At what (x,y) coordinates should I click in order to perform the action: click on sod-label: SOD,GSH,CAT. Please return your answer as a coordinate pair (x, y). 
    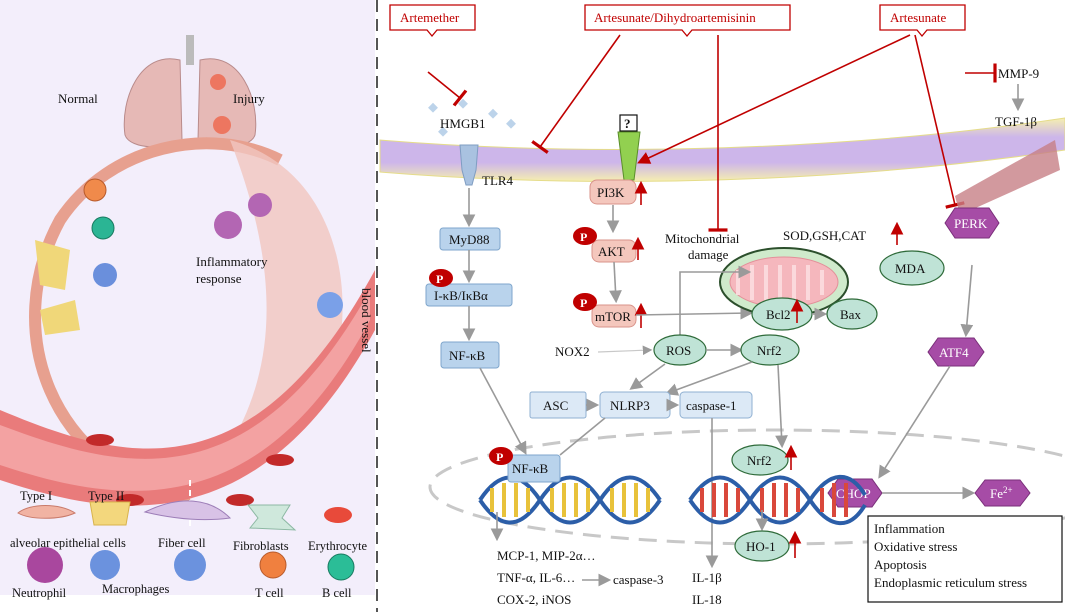
    Looking at the image, I should click on (824, 235).